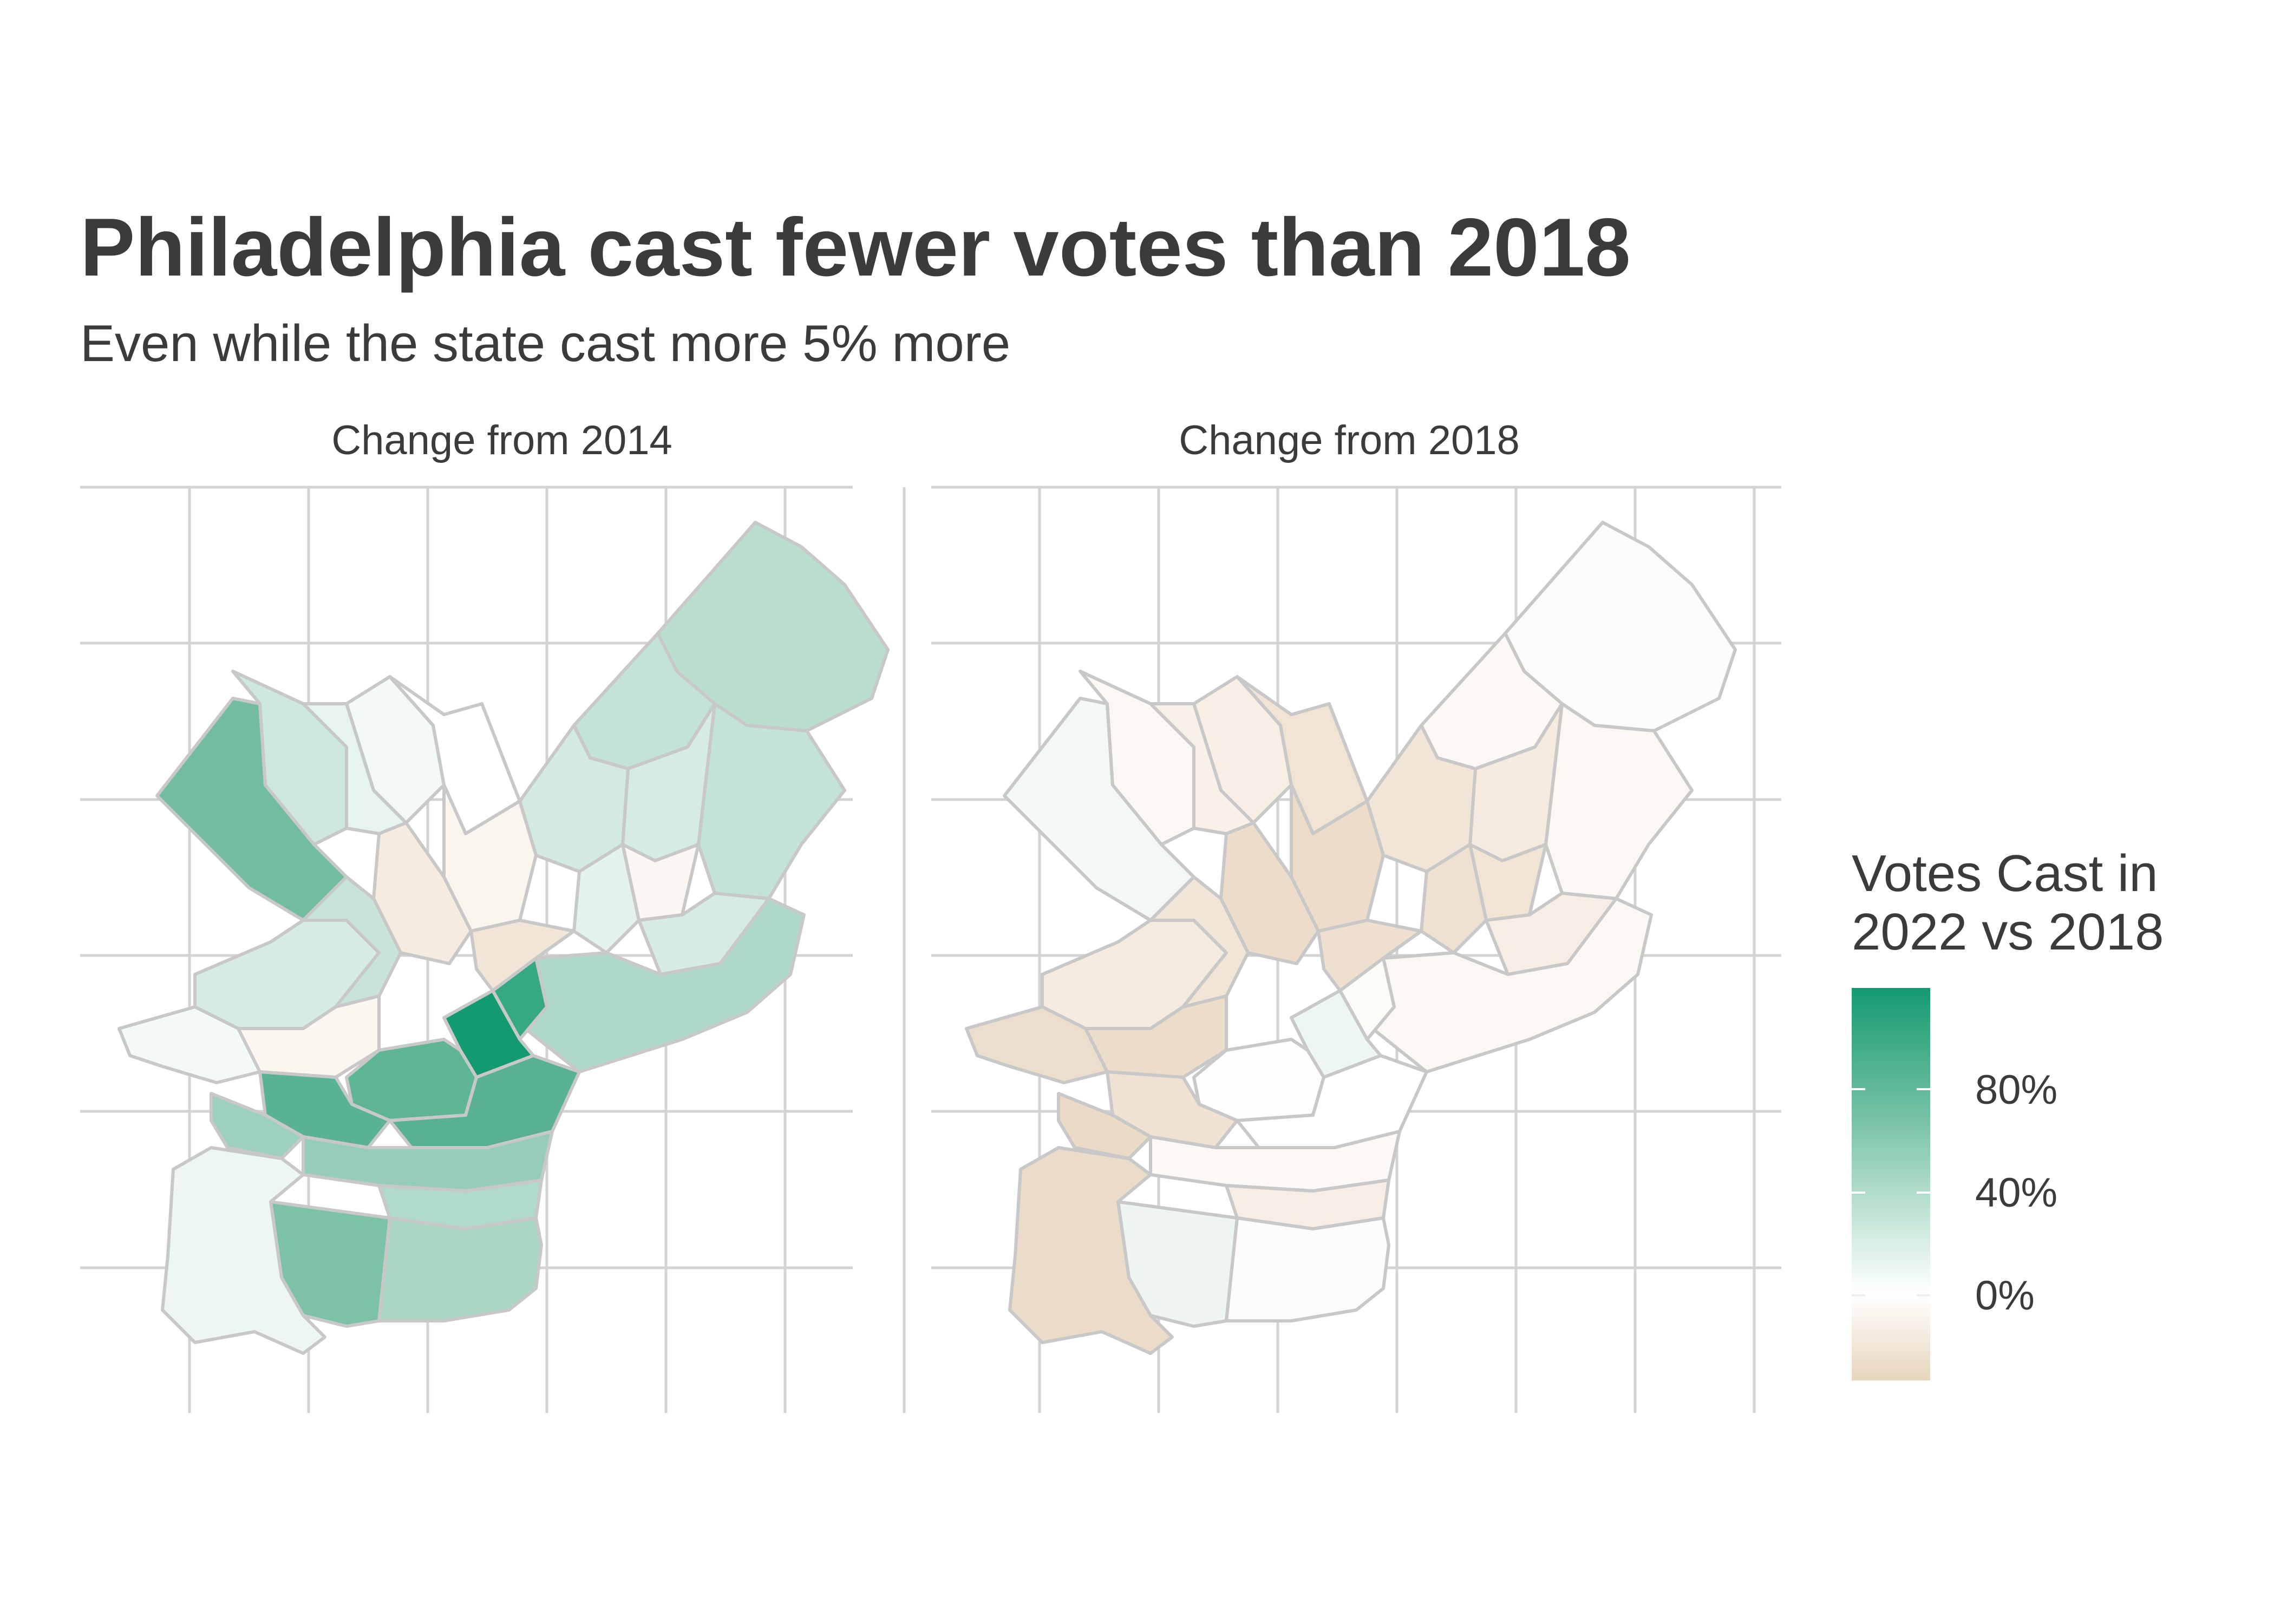 This screenshot has height=1624, width=2274. I want to click on facet-label-2018: Change from 2018, so click(1349, 440).